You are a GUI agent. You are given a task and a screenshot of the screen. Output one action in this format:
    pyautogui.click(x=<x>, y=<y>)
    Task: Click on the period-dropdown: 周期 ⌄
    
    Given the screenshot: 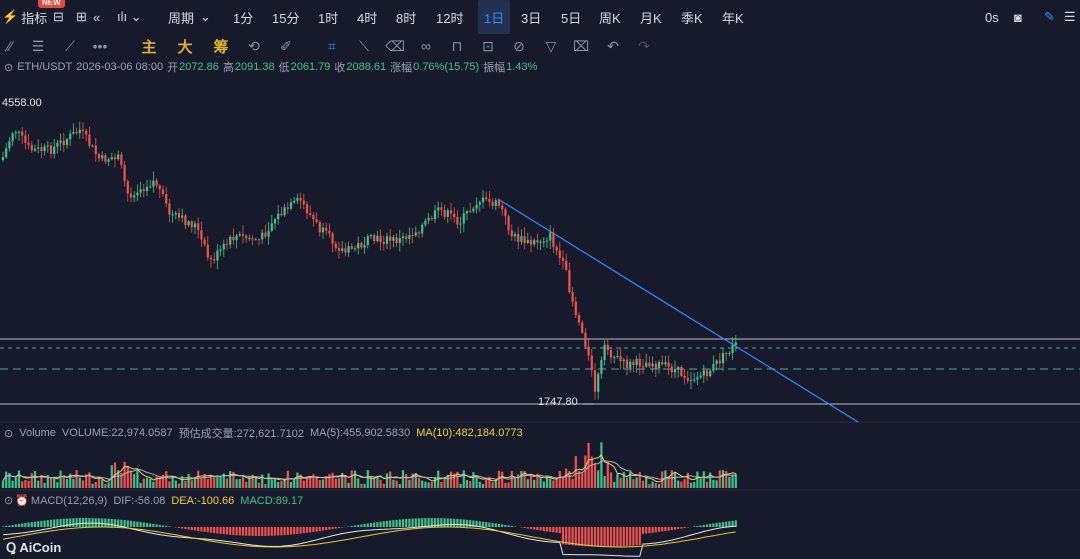 What is the action you would take?
    pyautogui.click(x=189, y=17)
    